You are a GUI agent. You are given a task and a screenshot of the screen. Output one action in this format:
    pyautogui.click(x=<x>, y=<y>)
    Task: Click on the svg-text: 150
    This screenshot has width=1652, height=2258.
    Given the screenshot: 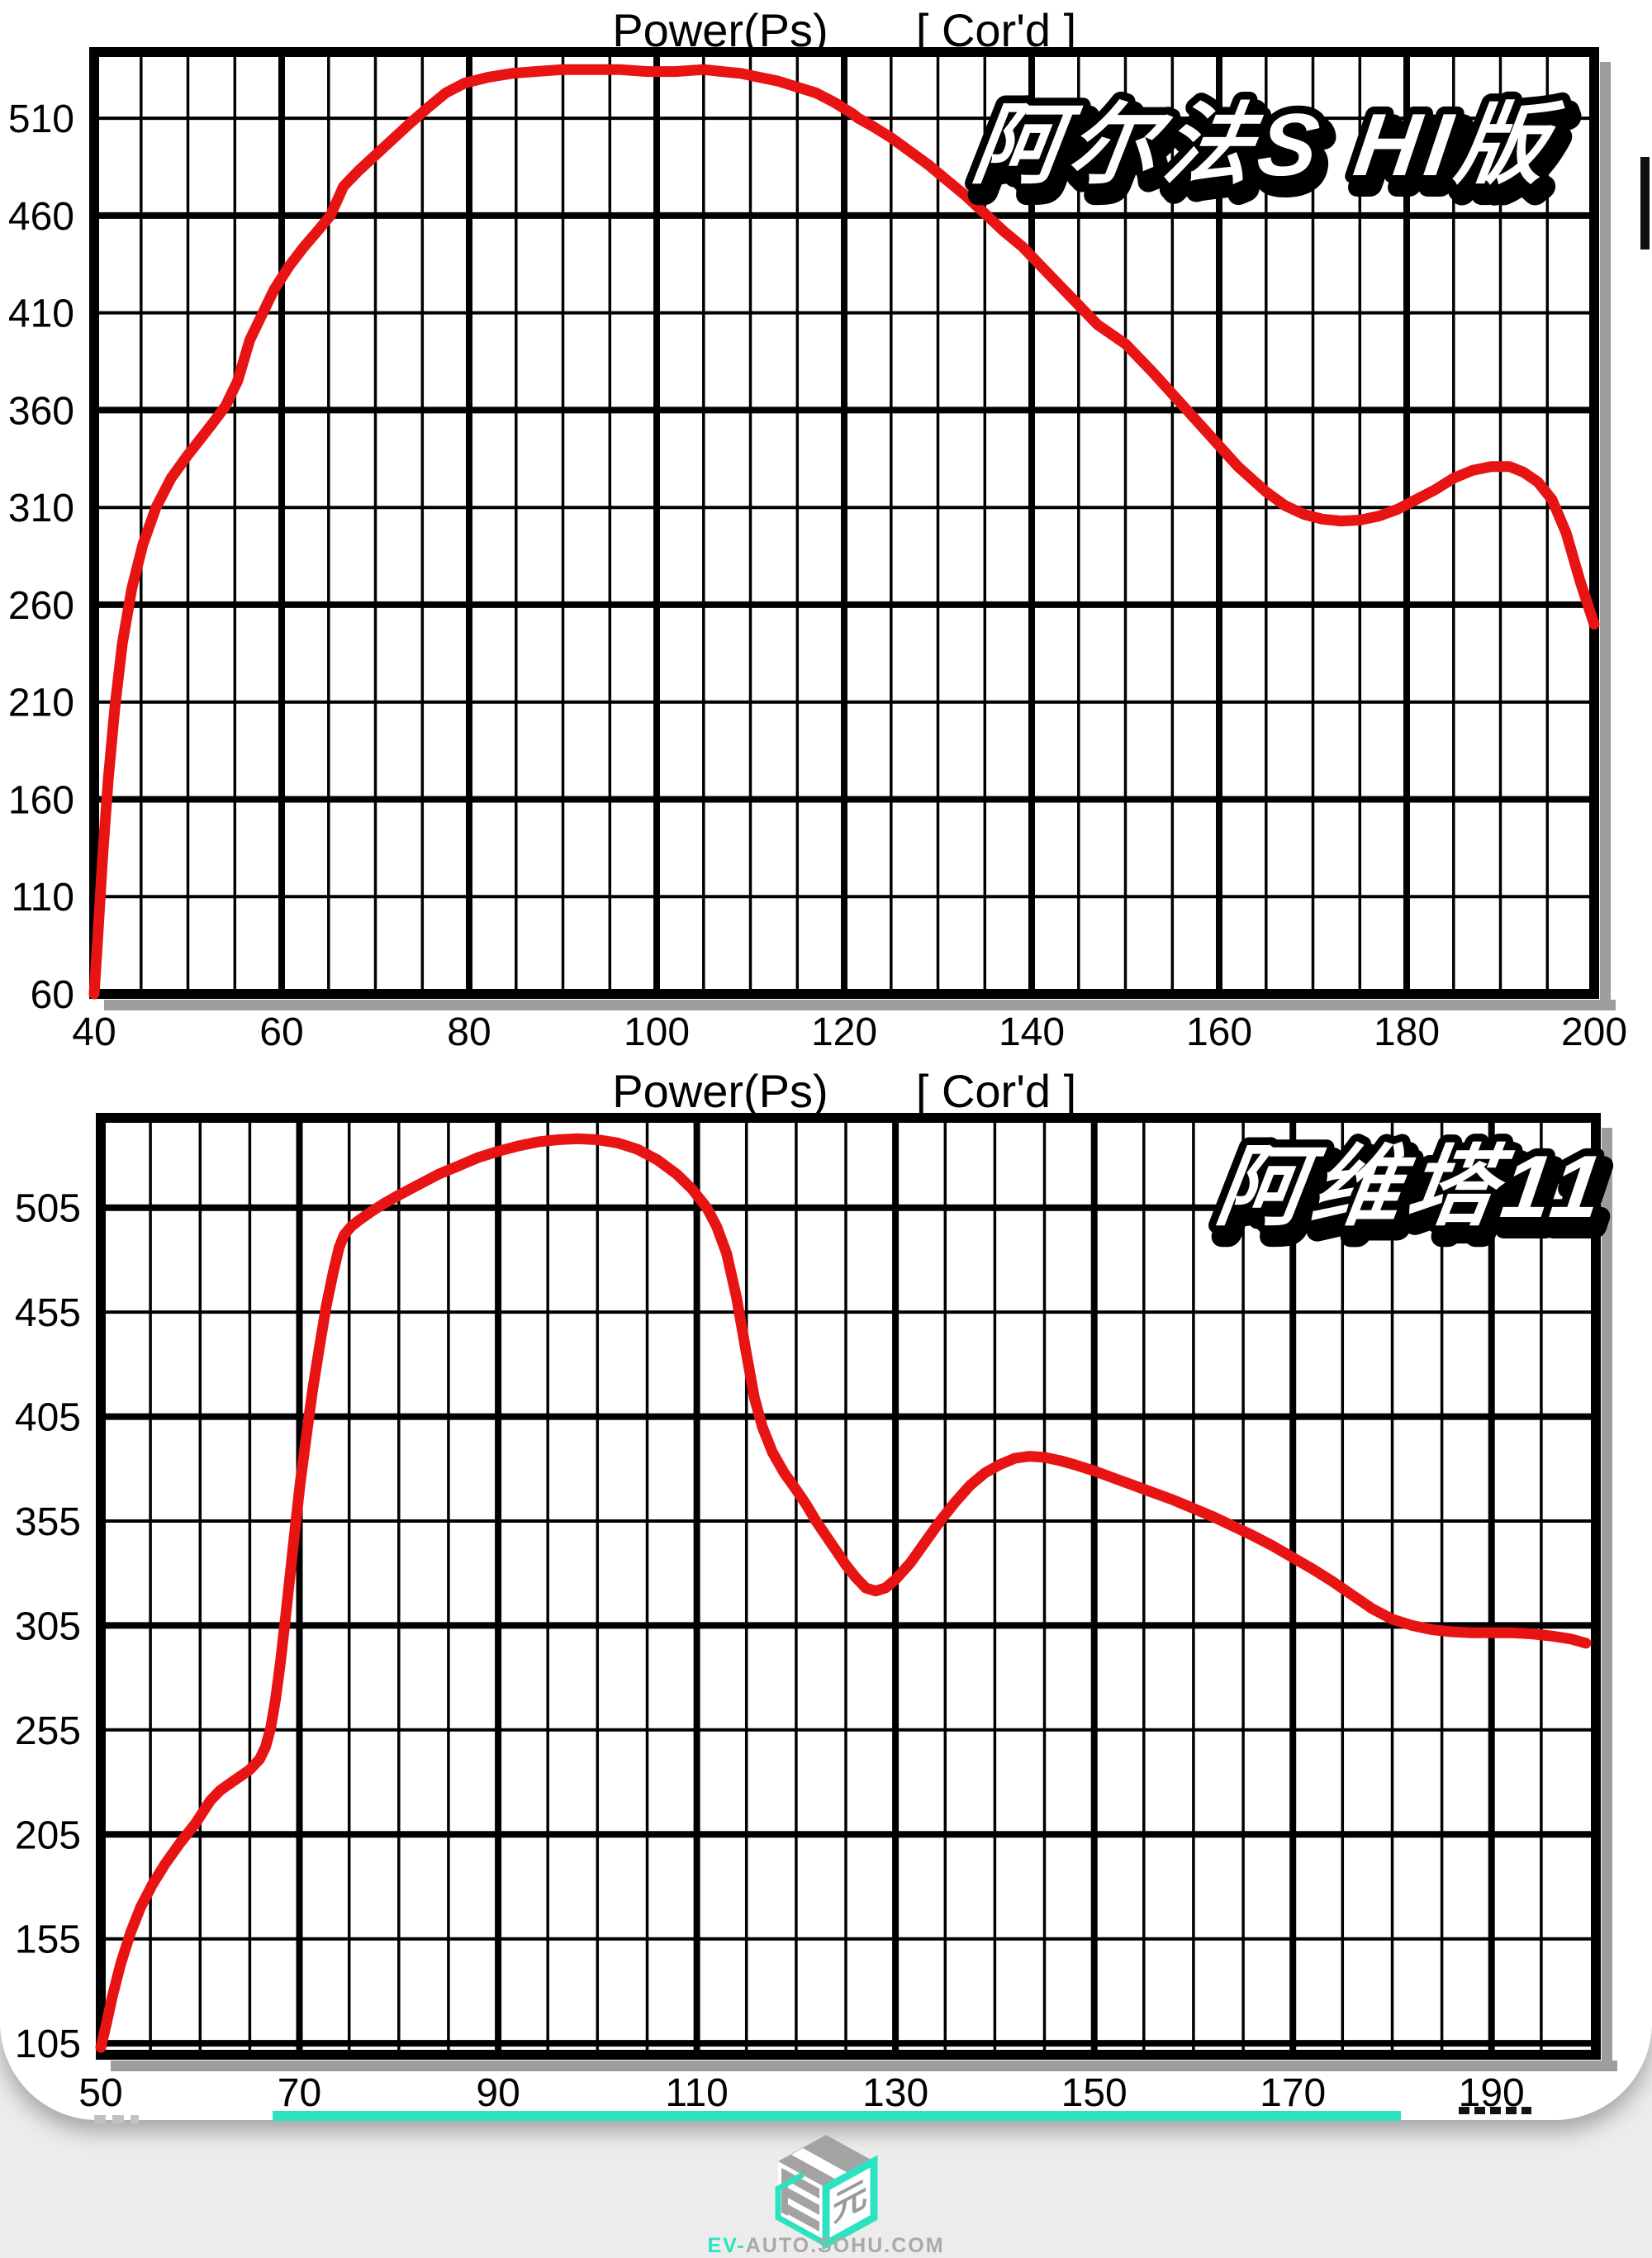 What is the action you would take?
    pyautogui.click(x=1094, y=2093)
    